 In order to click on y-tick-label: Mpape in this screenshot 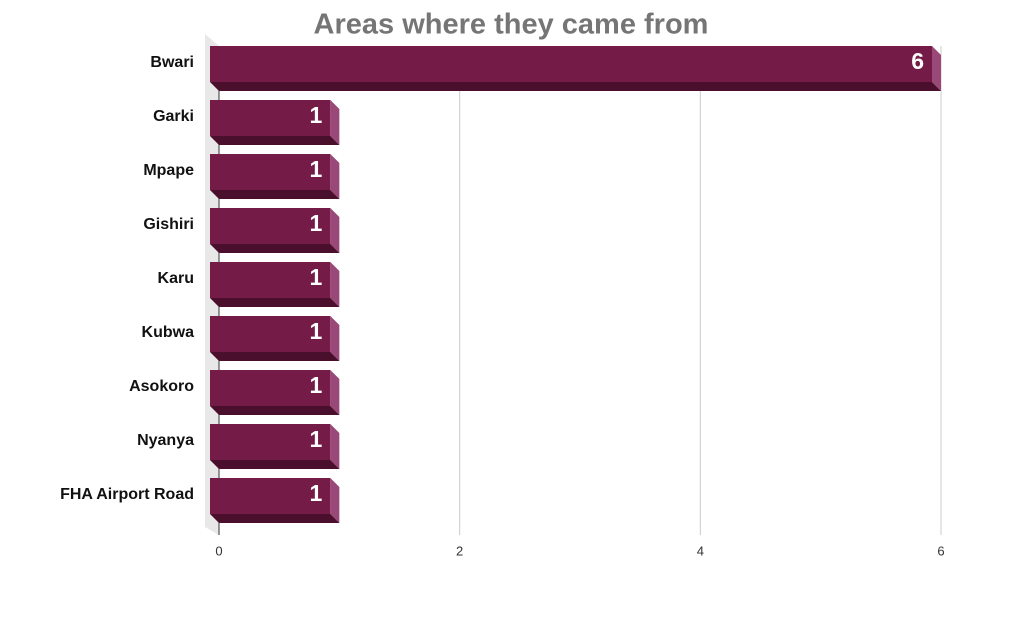, I will do `click(168, 170)`.